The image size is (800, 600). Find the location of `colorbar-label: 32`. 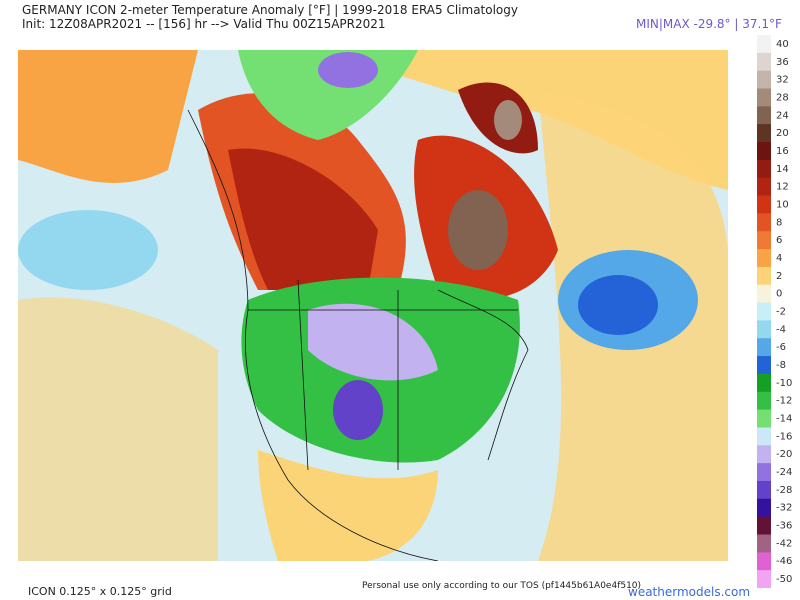

colorbar-label: 32 is located at coordinates (782, 80).